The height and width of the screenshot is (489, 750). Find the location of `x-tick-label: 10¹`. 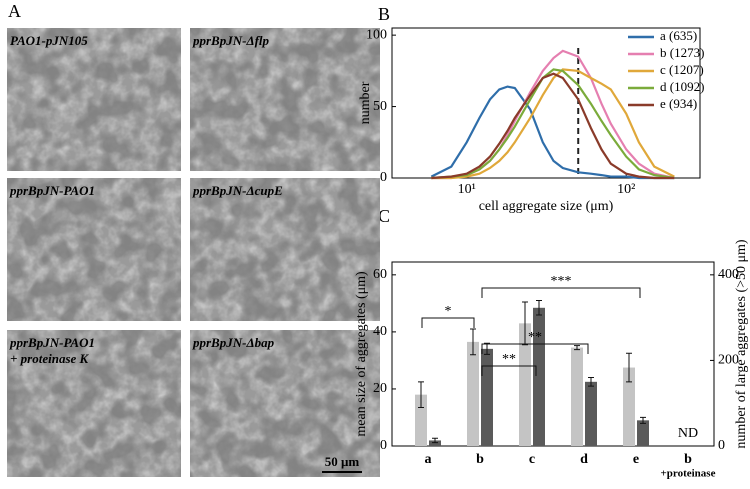

x-tick-label: 10¹ is located at coordinates (467, 189).